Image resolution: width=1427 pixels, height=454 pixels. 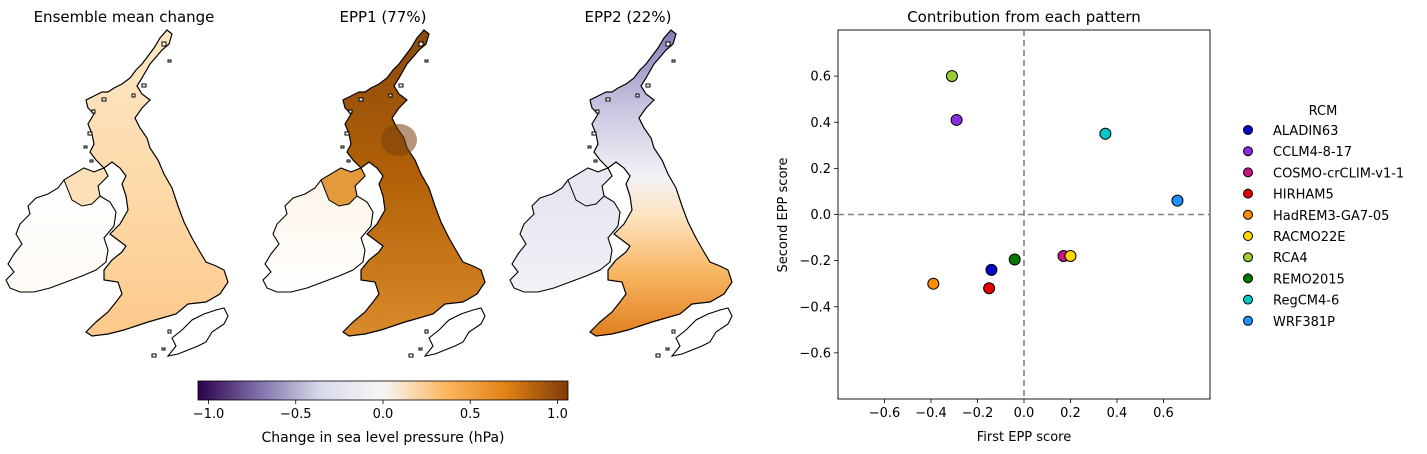 I want to click on legend-item: RegCM4-6, so click(x=1291, y=301).